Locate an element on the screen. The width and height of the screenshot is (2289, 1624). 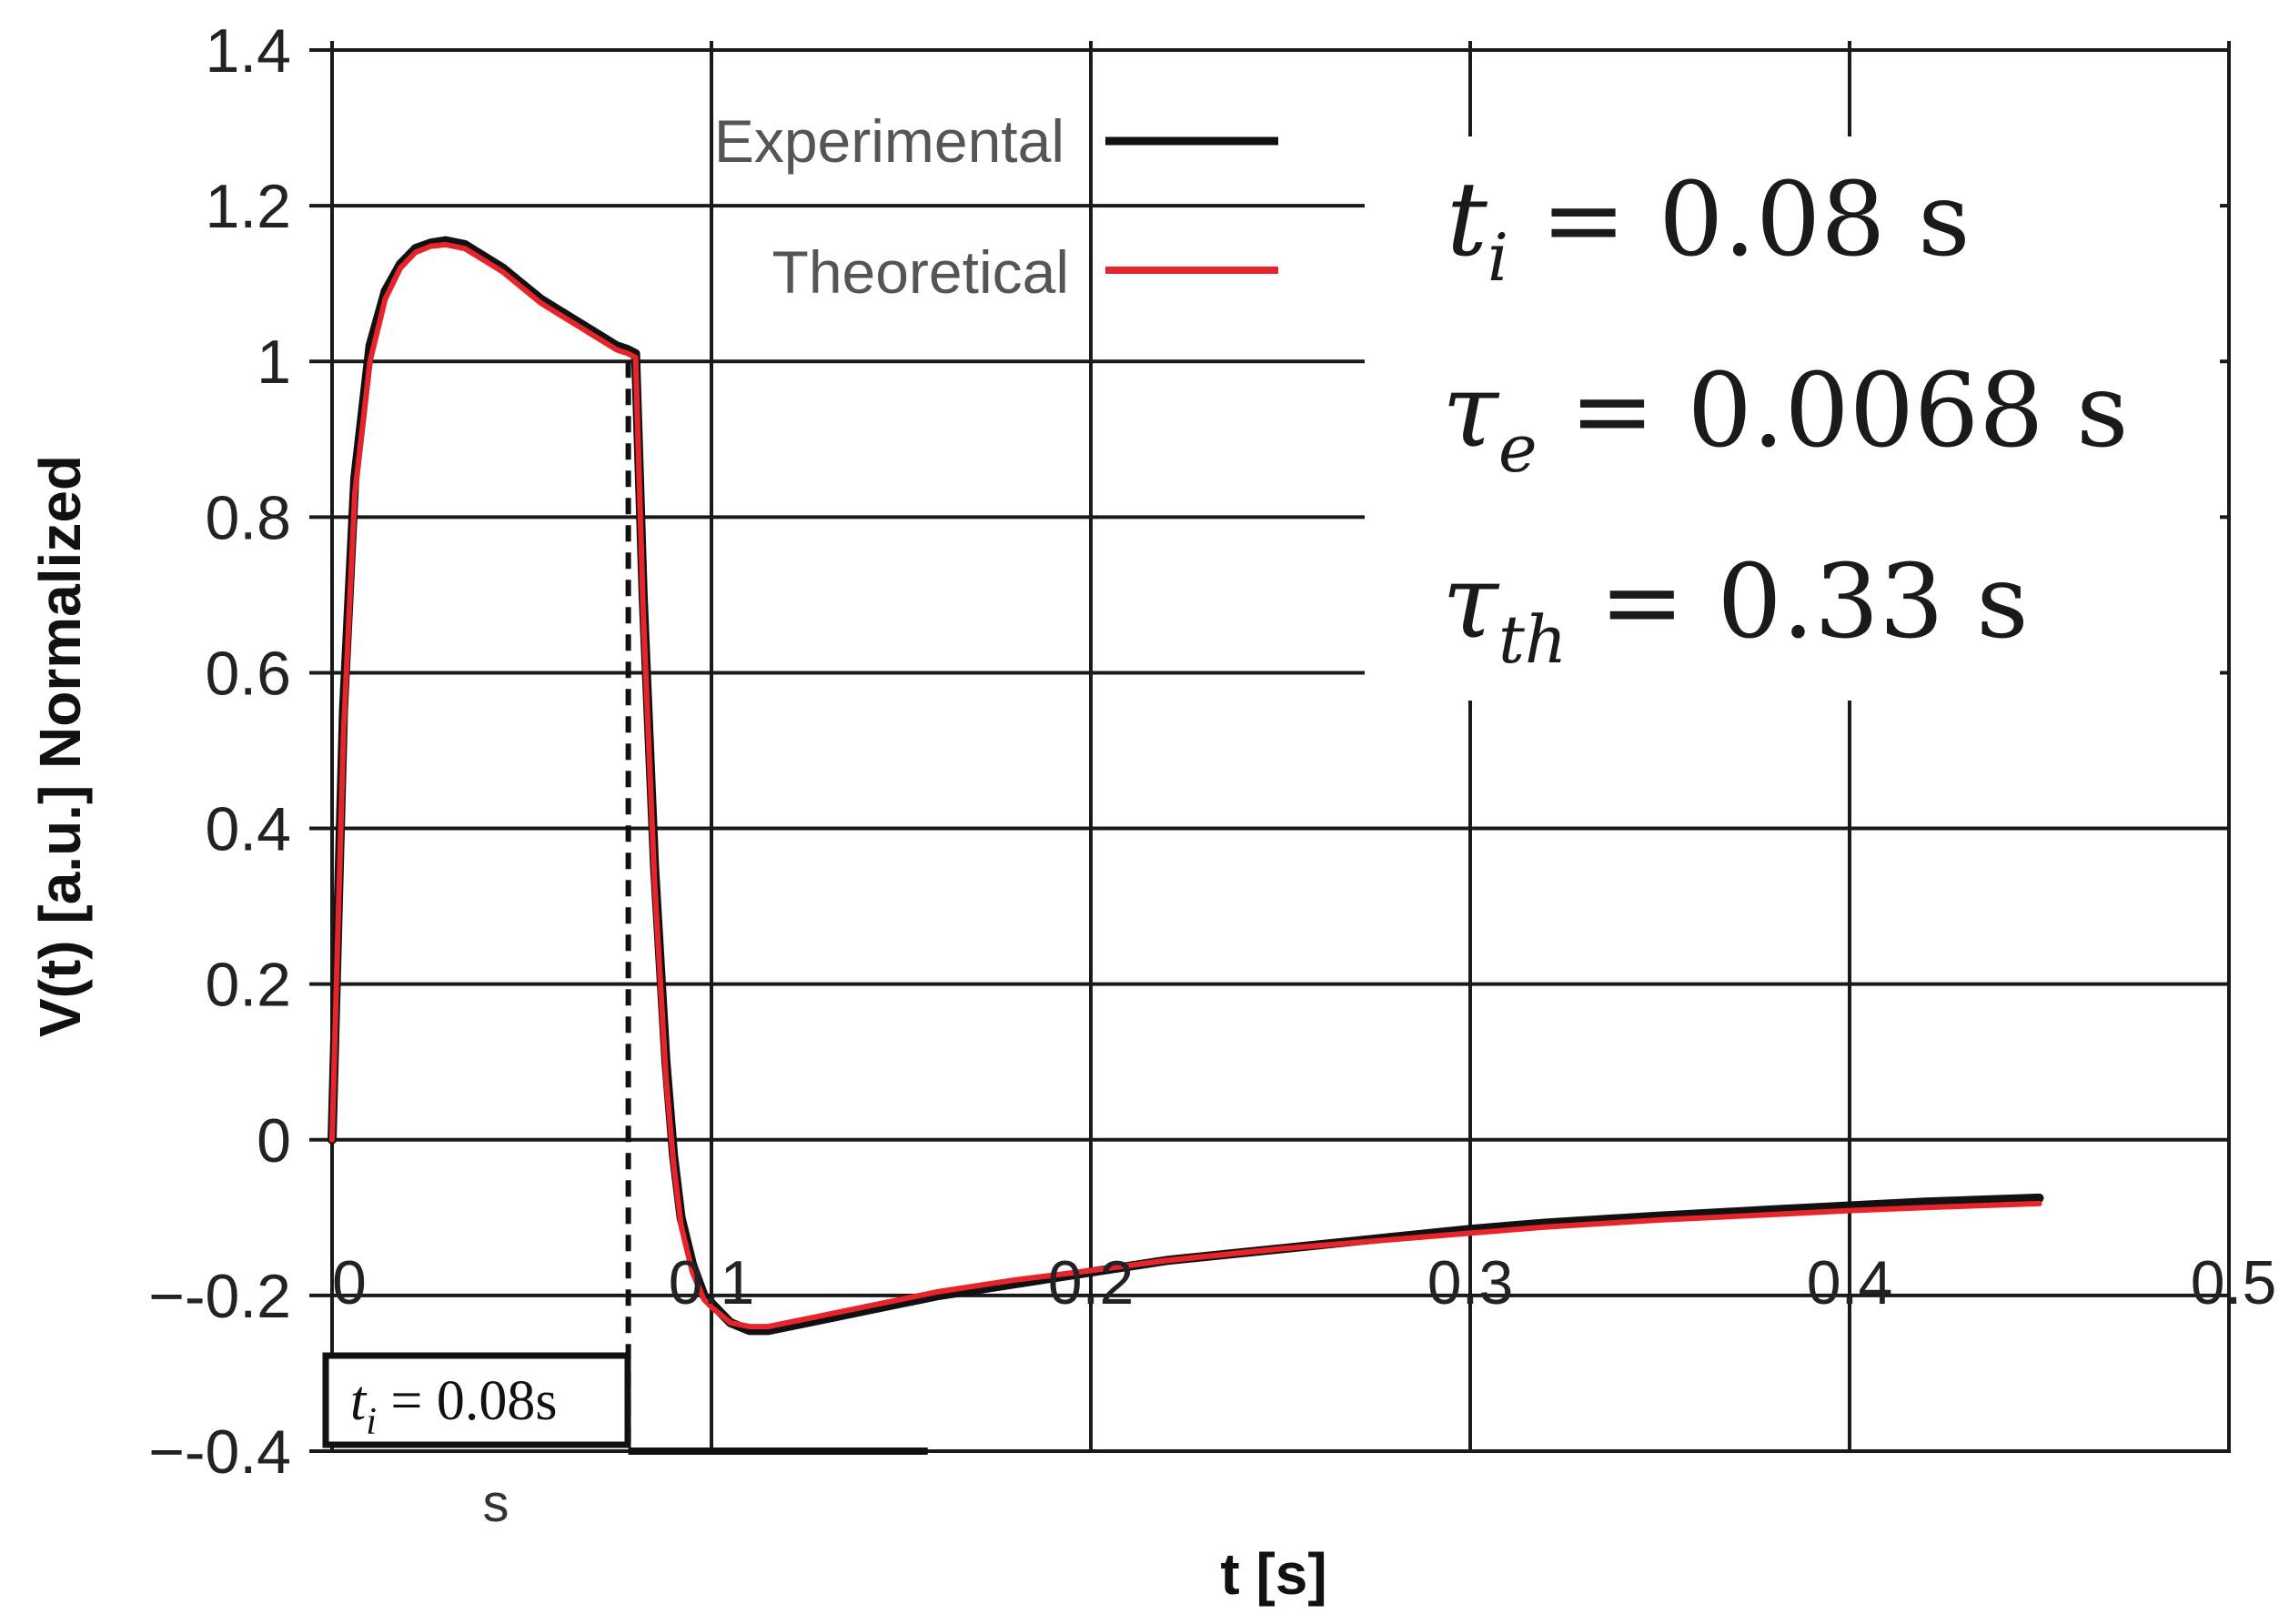
param-tau-e: τe = 0.0068 s is located at coordinates (1785, 419).